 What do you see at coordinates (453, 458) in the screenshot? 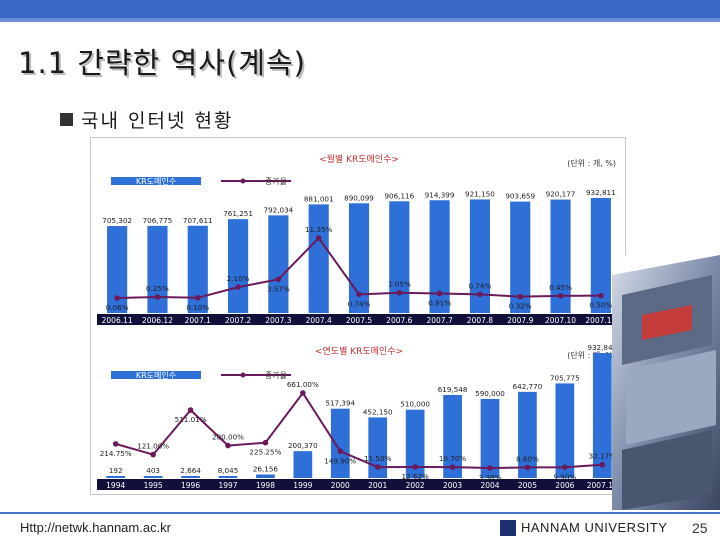
I see `growth-label-1-9: 10.70%` at bounding box center [453, 458].